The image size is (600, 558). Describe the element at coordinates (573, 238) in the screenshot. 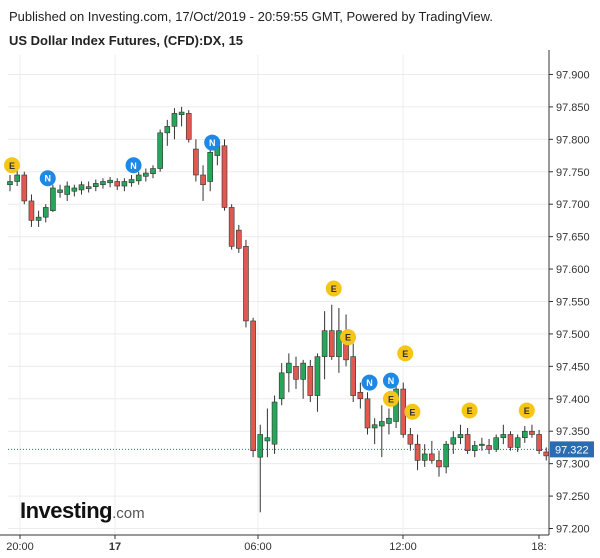

I see `y-tick-label: 97.650` at that location.